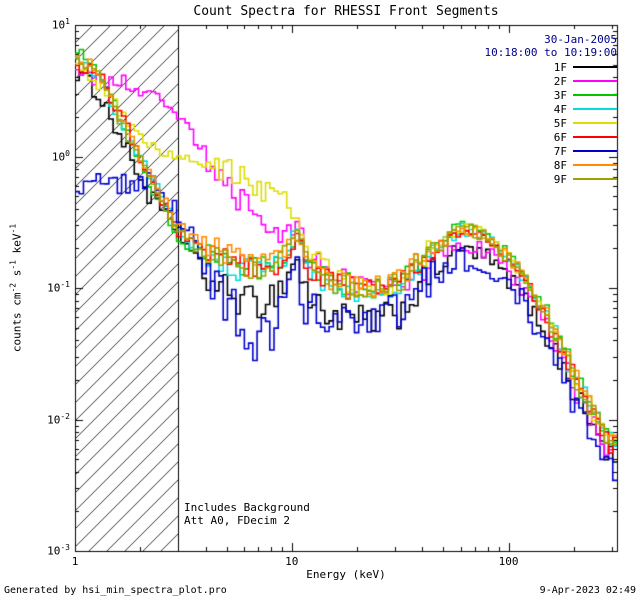 Image resolution: width=640 pixels, height=600 pixels. I want to click on legend-label-7F: 7F, so click(560, 151).